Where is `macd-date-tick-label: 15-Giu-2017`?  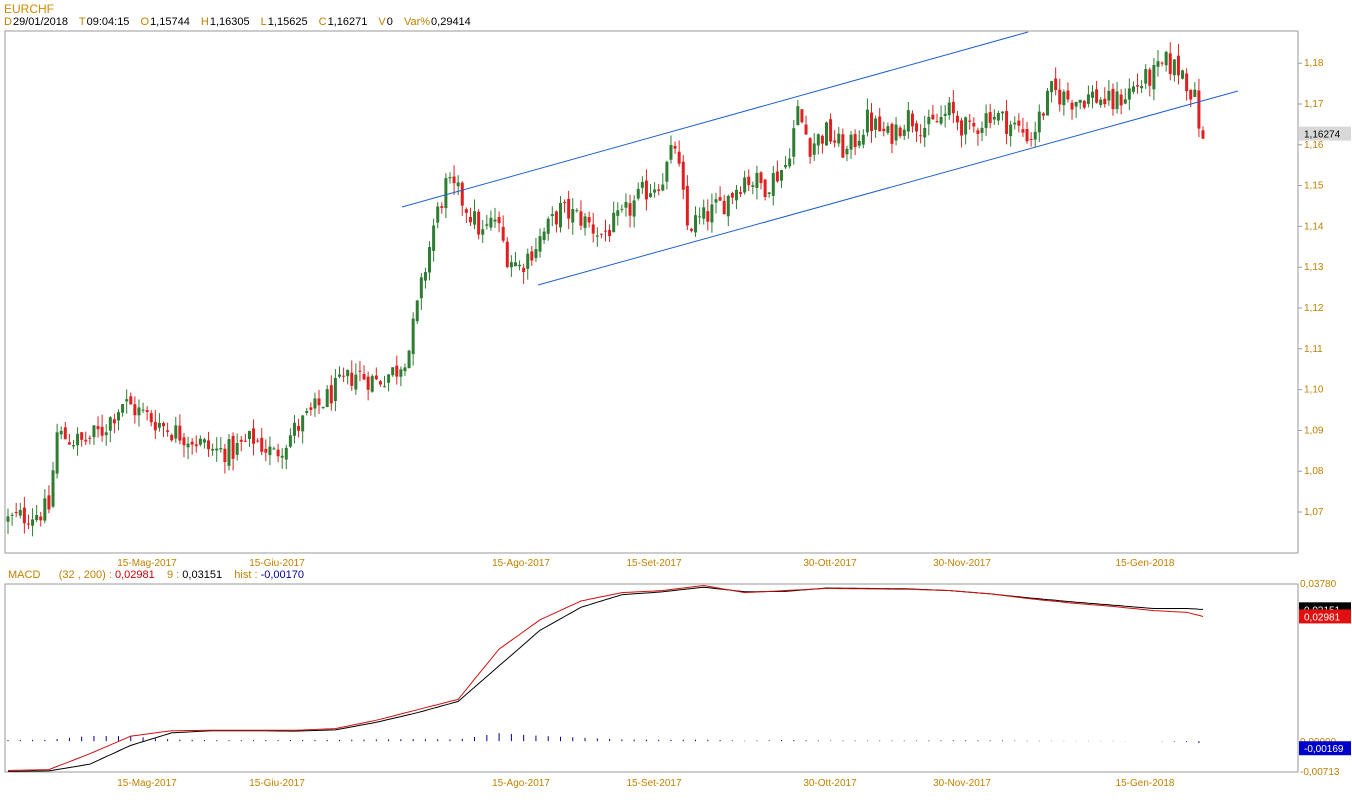
macd-date-tick-label: 15-Giu-2017 is located at coordinates (277, 783).